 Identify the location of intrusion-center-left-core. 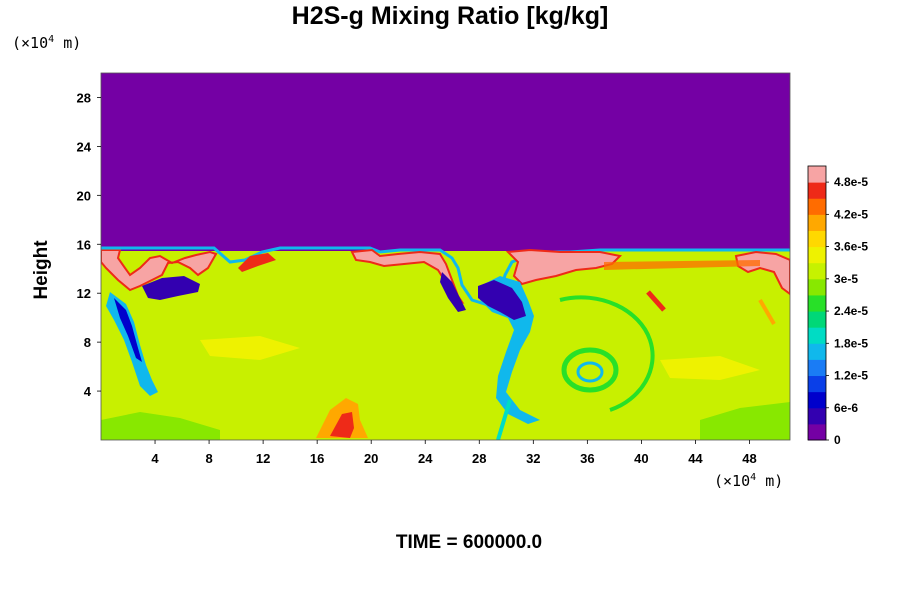
(453, 292).